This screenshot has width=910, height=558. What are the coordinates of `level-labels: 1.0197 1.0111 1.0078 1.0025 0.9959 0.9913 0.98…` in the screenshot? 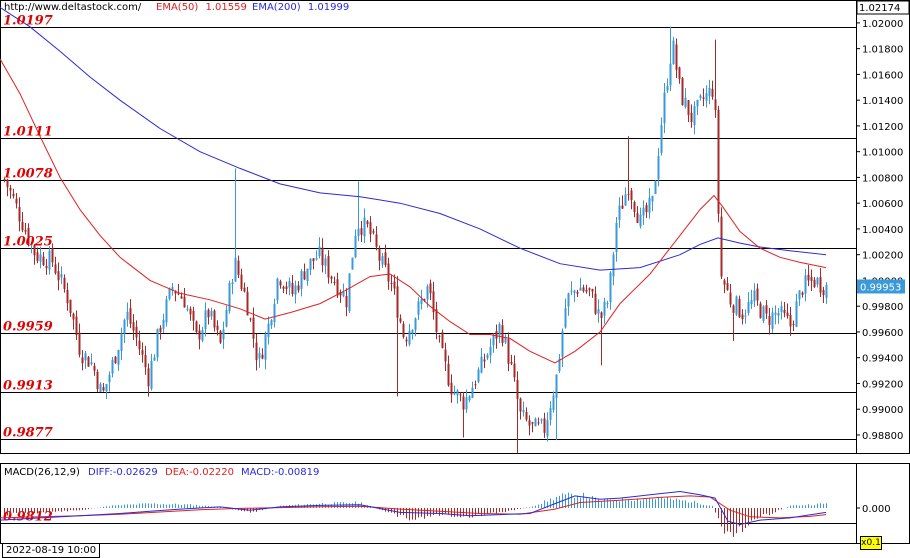 It's located at (28, 269).